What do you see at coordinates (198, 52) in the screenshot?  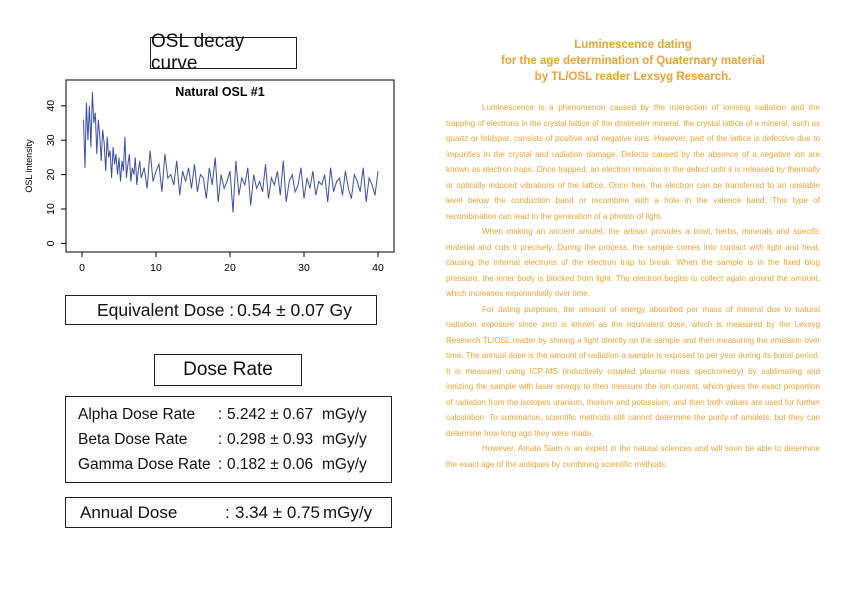 I see `osl-decay-title-text: OSL decay curve` at bounding box center [198, 52].